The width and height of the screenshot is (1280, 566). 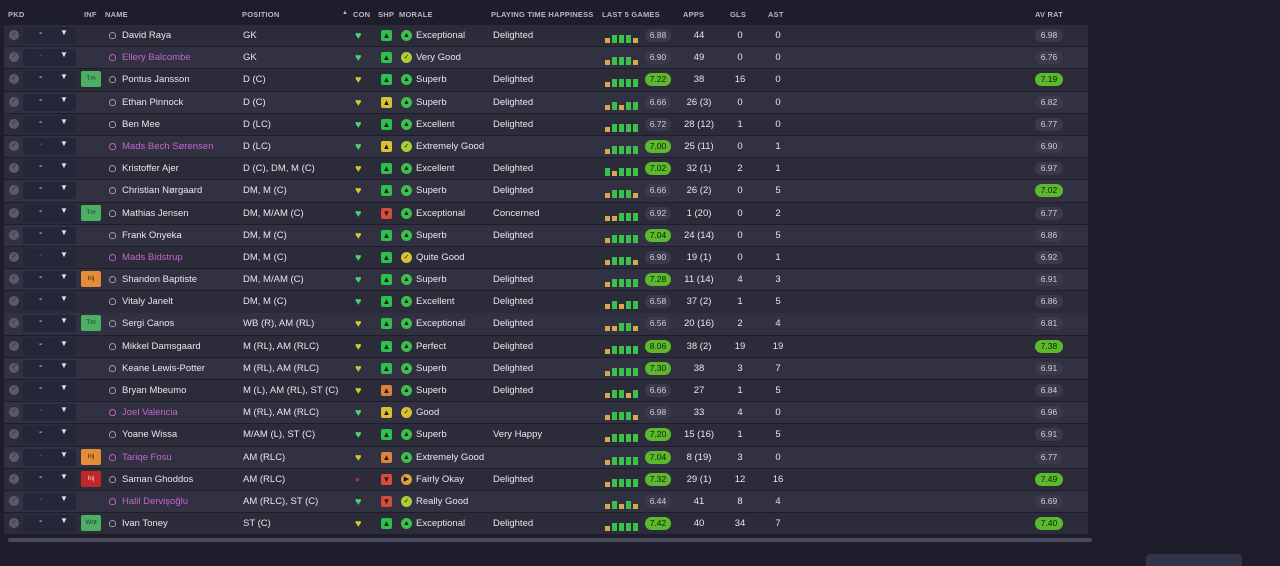 What do you see at coordinates (694, 14) in the screenshot?
I see `col-header-apps: APPS` at bounding box center [694, 14].